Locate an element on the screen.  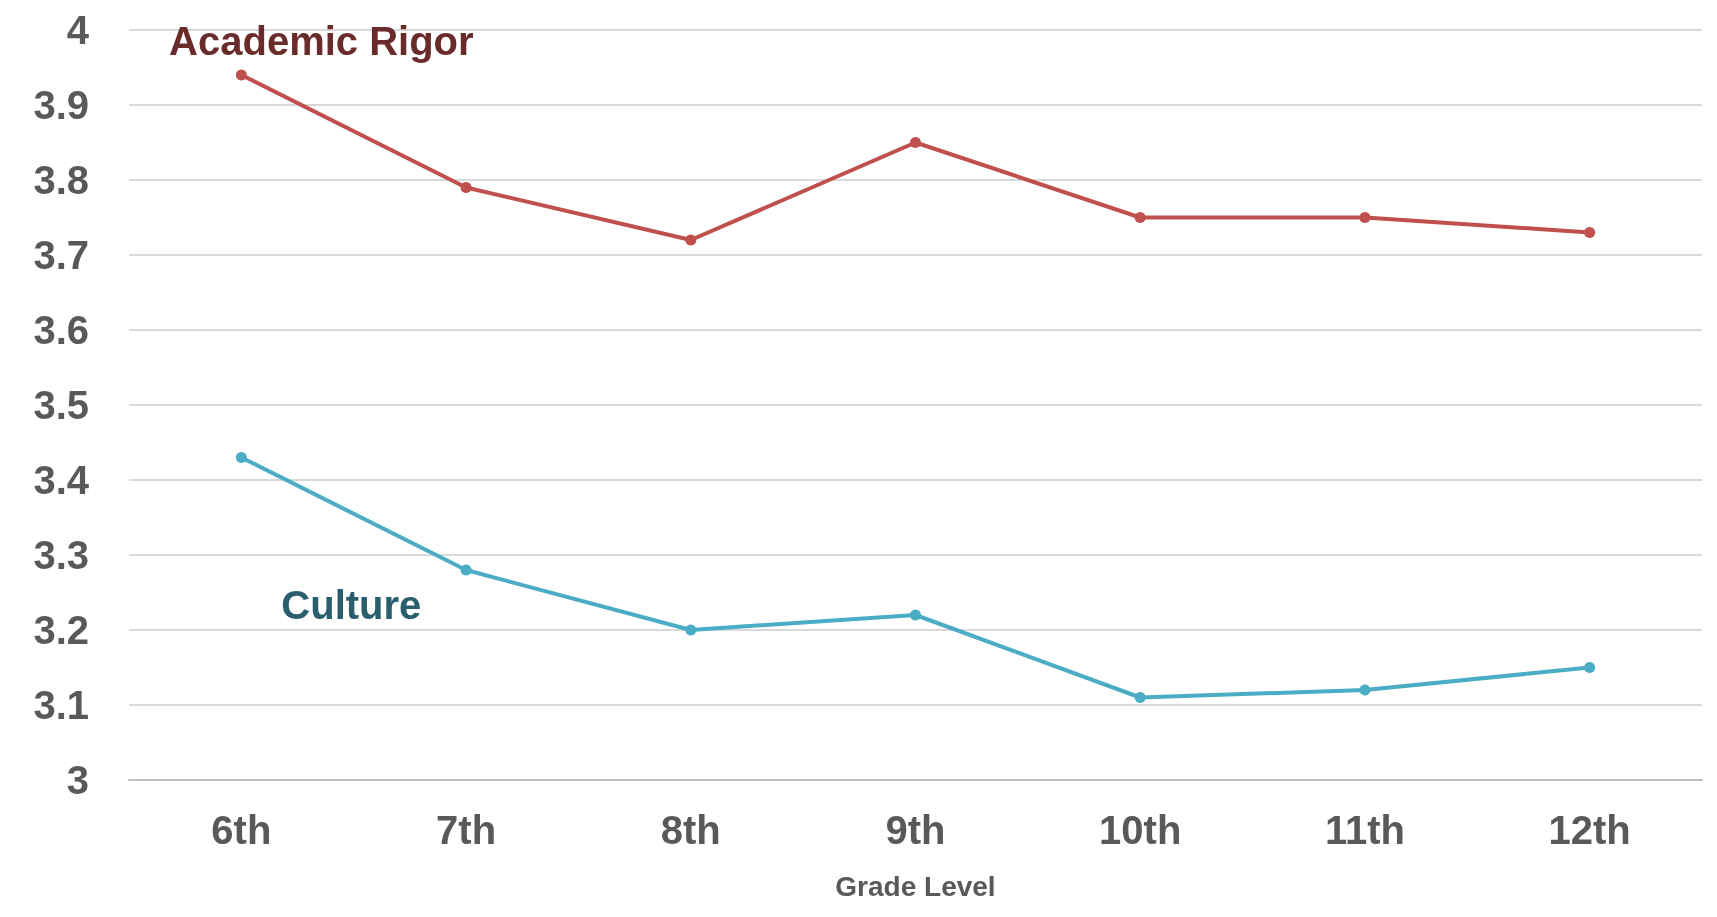
y-tick-label: 3.1 is located at coordinates (61, 705).